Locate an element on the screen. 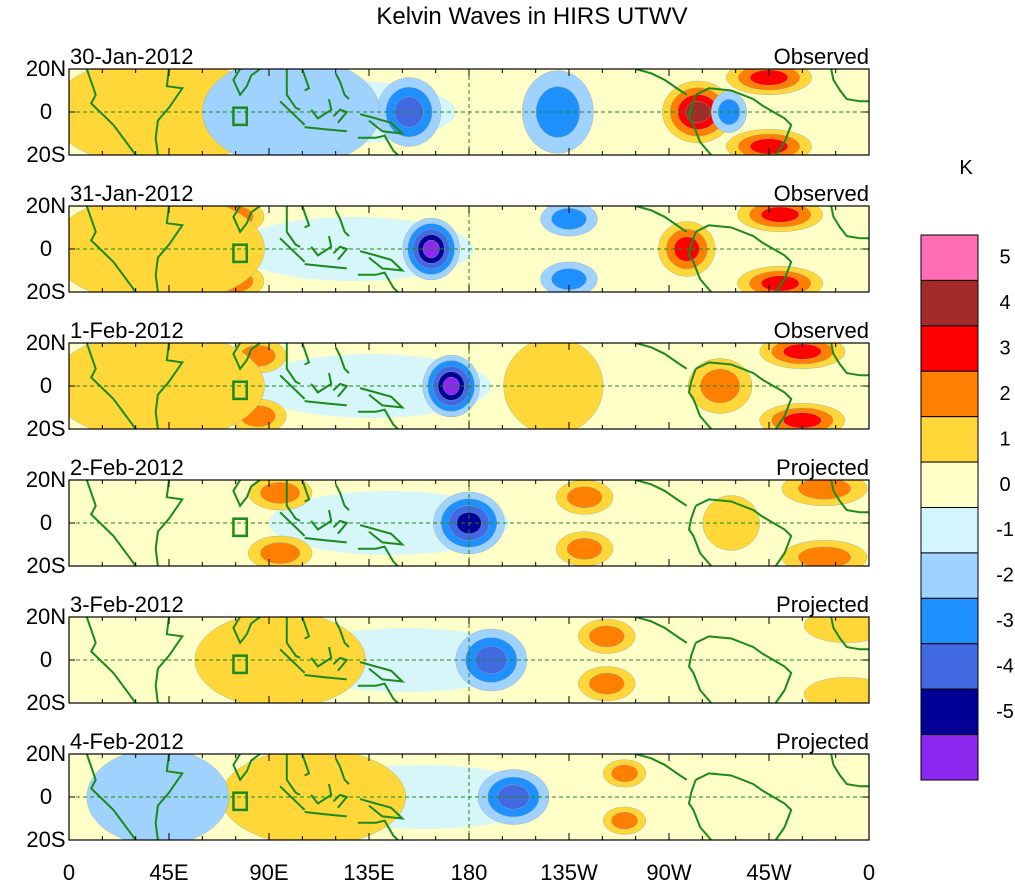  map-panel: 20N 0 20S 3-Feb-2012 Projected is located at coordinates (448, 653).